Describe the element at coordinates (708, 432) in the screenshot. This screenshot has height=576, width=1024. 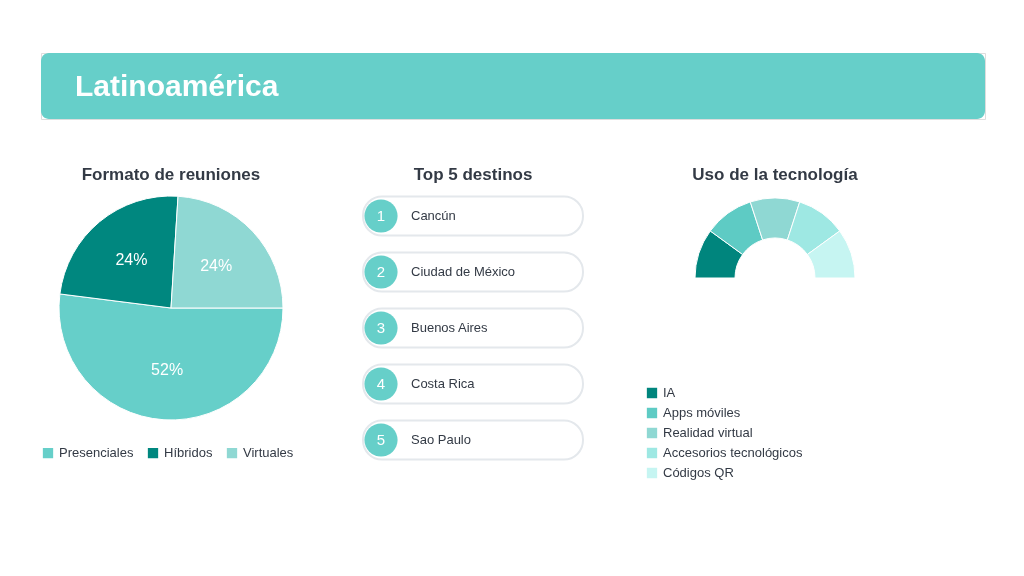
I see `legend-label: Realidad virtual` at that location.